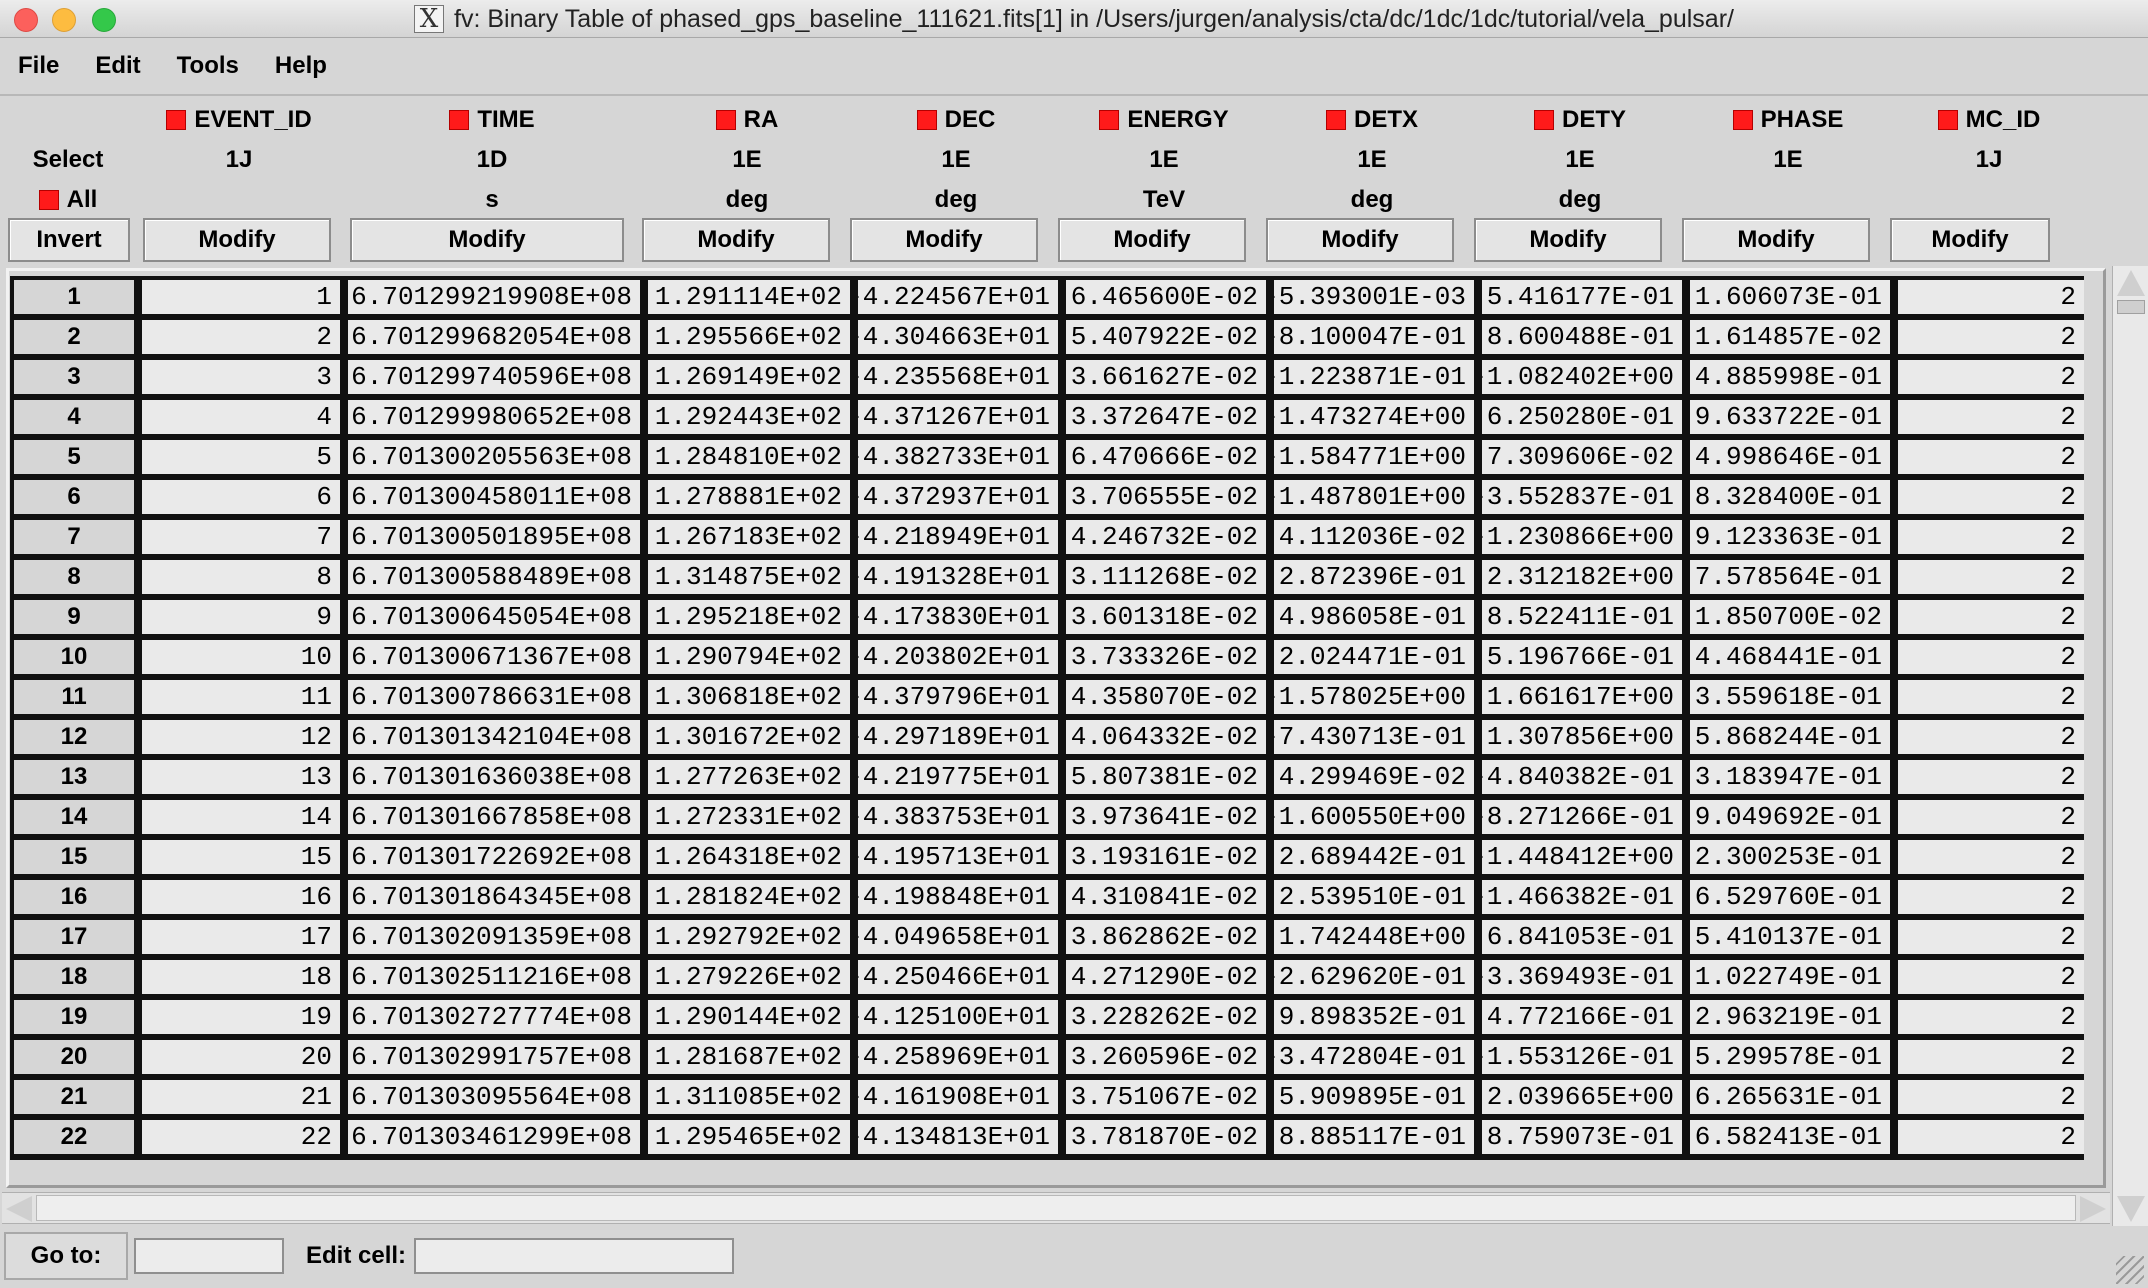 The width and height of the screenshot is (2148, 1288). Describe the element at coordinates (1582, 617) in the screenshot. I see `table-cell-dety: 8.522411E-01` at that location.